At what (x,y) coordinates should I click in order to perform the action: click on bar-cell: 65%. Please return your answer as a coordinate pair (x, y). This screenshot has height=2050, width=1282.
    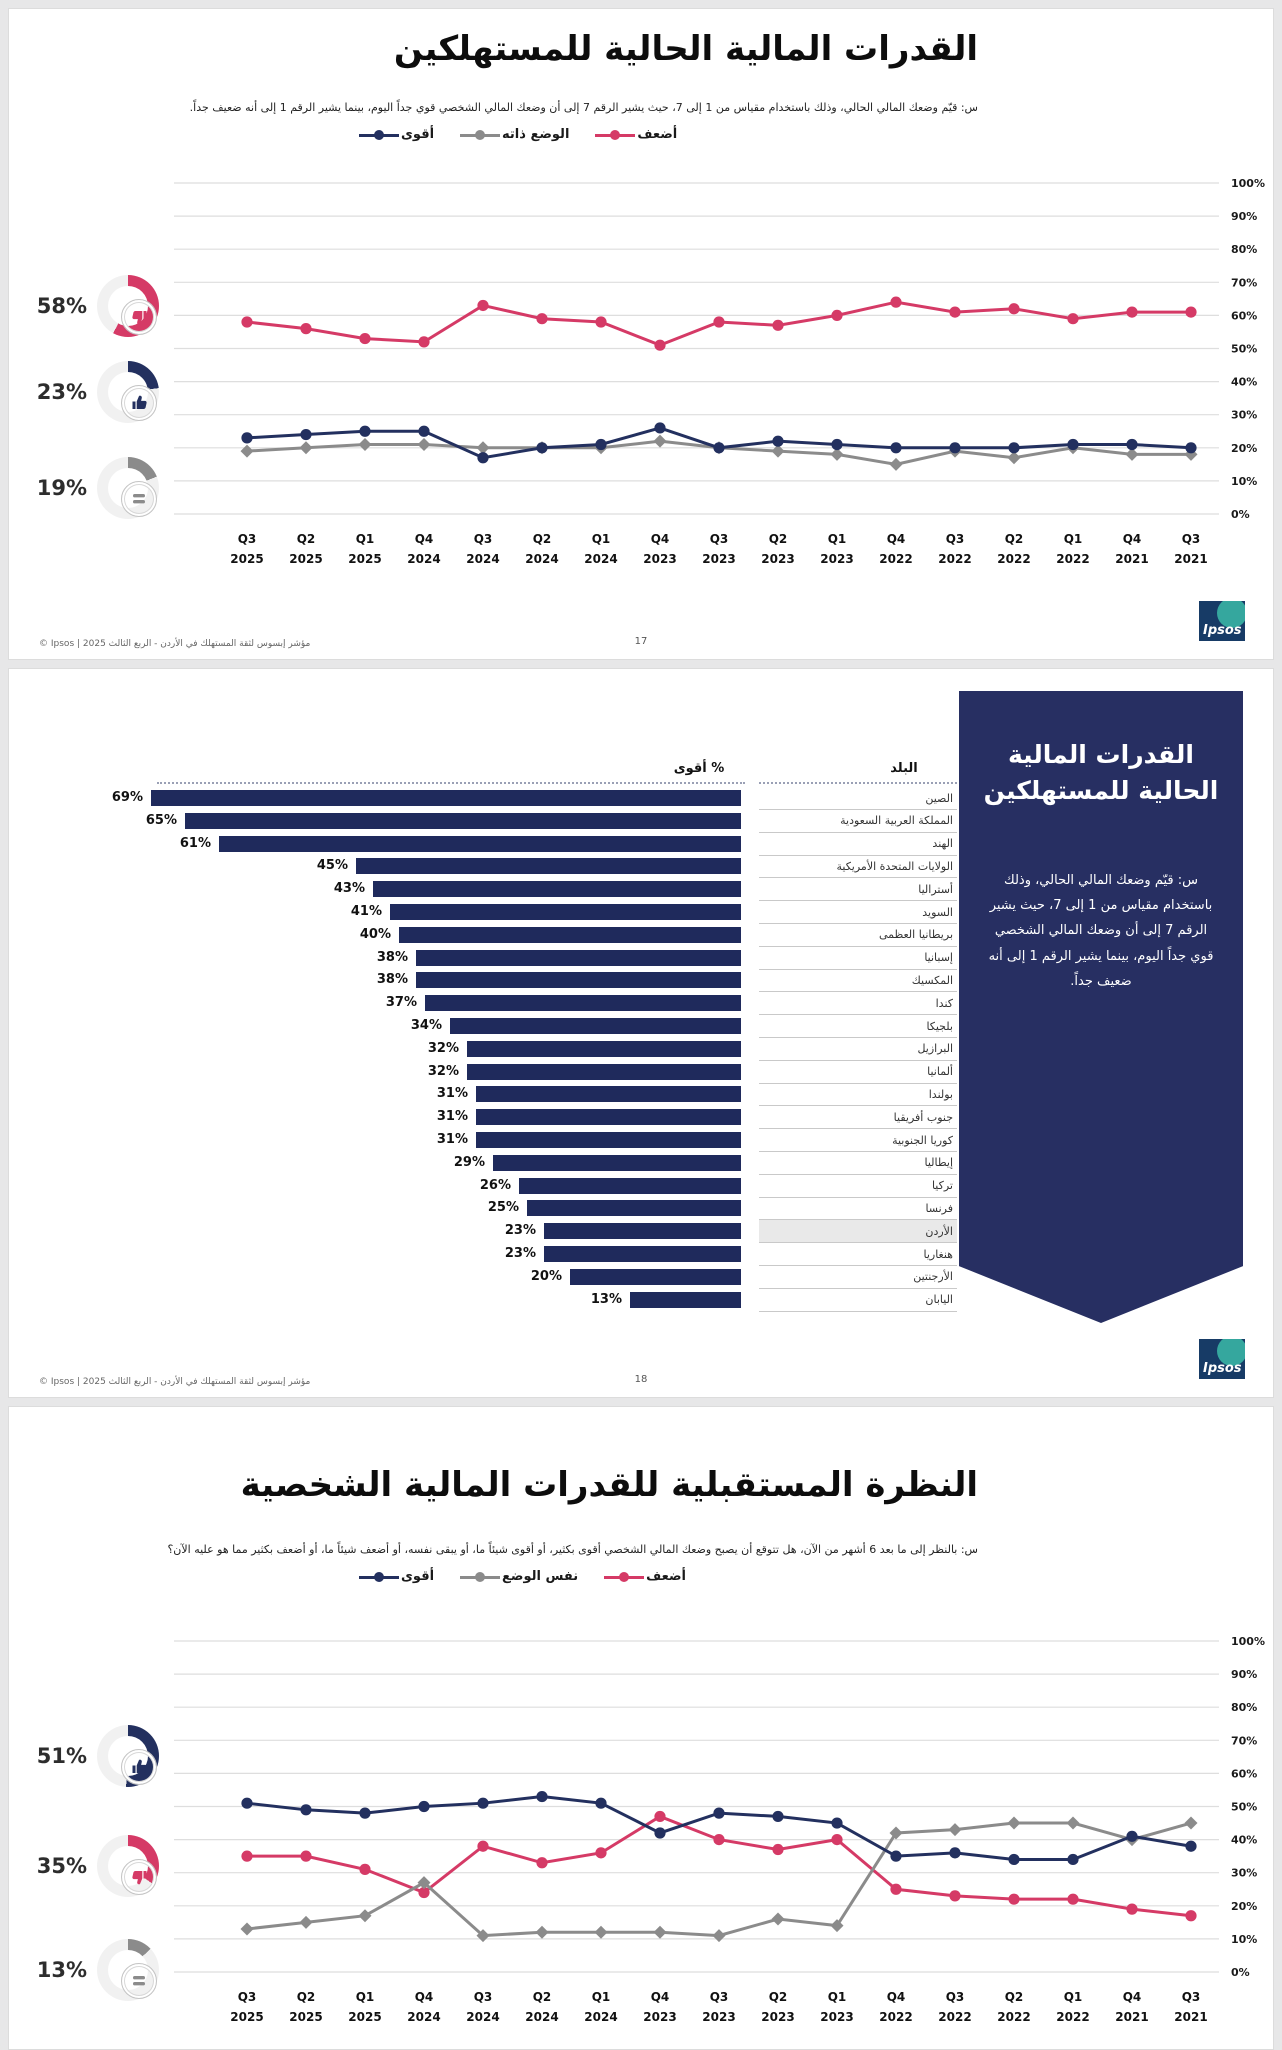
    Looking at the image, I should click on (443, 821).